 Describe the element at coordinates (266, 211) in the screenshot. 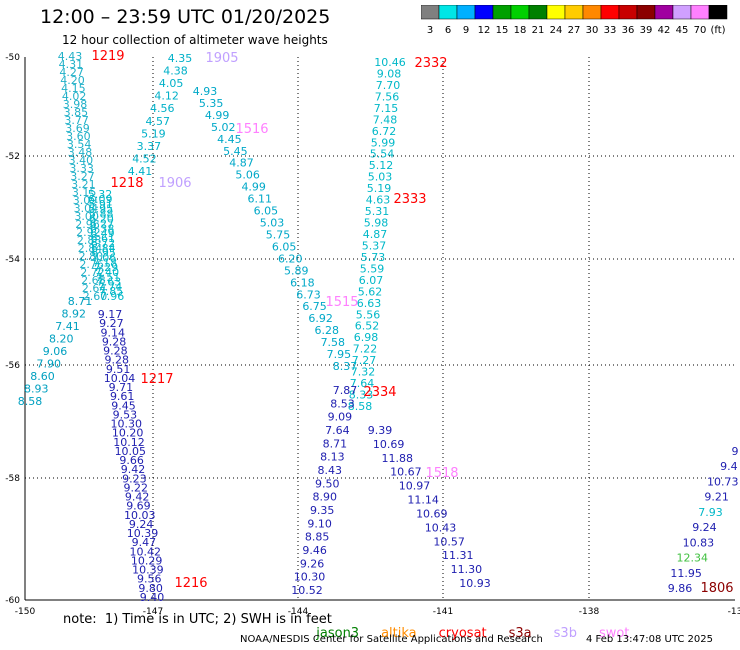

I see `wave-height-value: 6.05` at that location.